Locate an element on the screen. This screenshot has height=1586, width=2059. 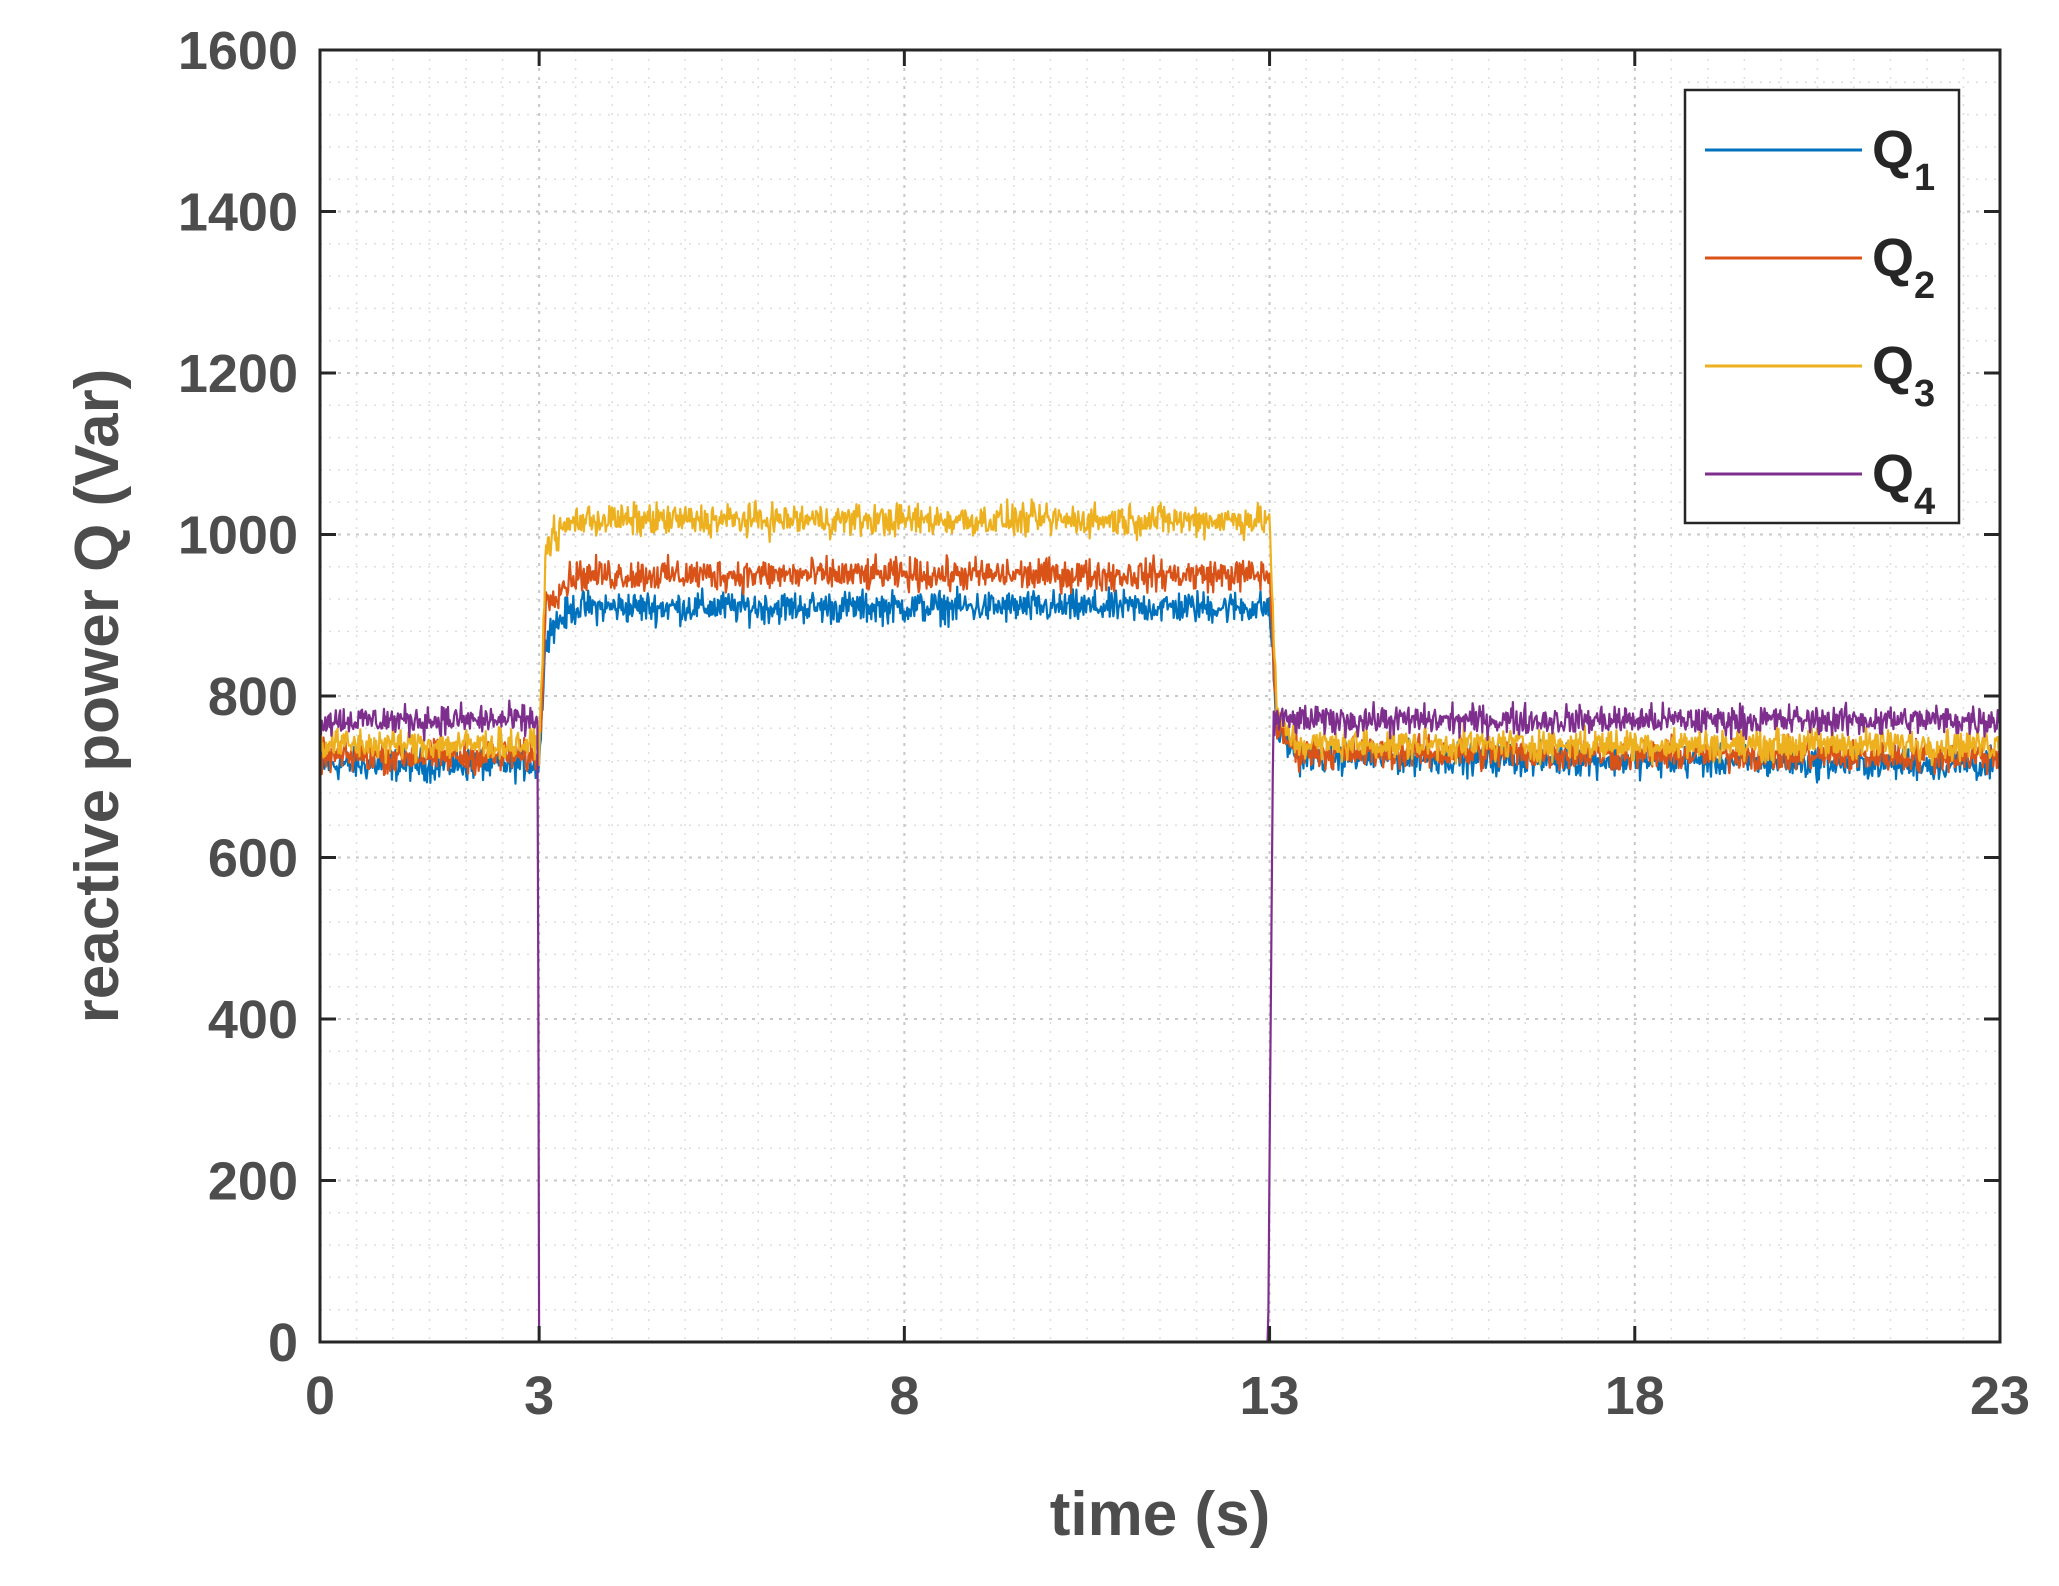
x-tick-label: 0 is located at coordinates (320, 1396).